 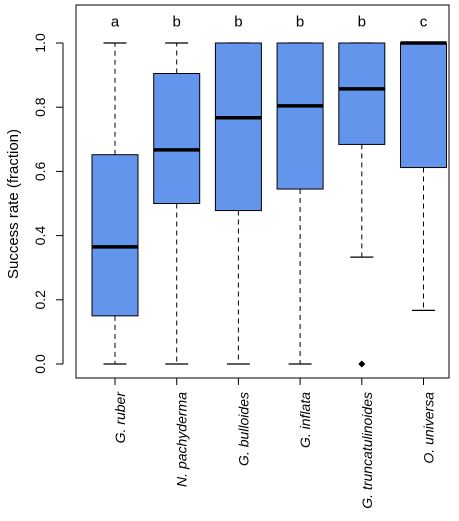 What do you see at coordinates (362, 364) in the screenshot?
I see `outlier-point` at bounding box center [362, 364].